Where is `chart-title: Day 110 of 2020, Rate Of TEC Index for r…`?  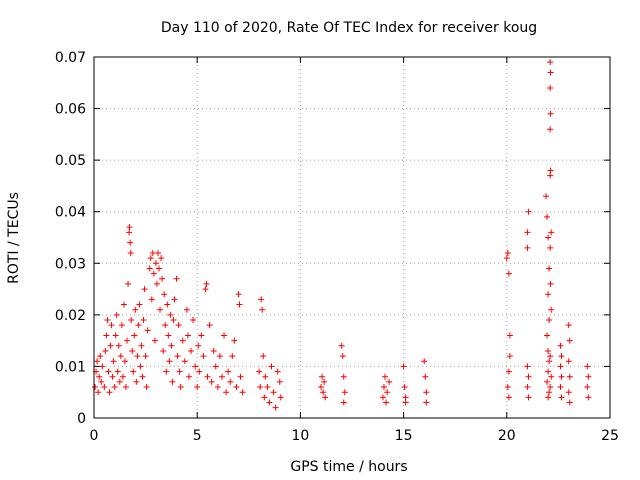
chart-title: Day 110 of 2020, Rate Of TEC Index for r… is located at coordinates (349, 28).